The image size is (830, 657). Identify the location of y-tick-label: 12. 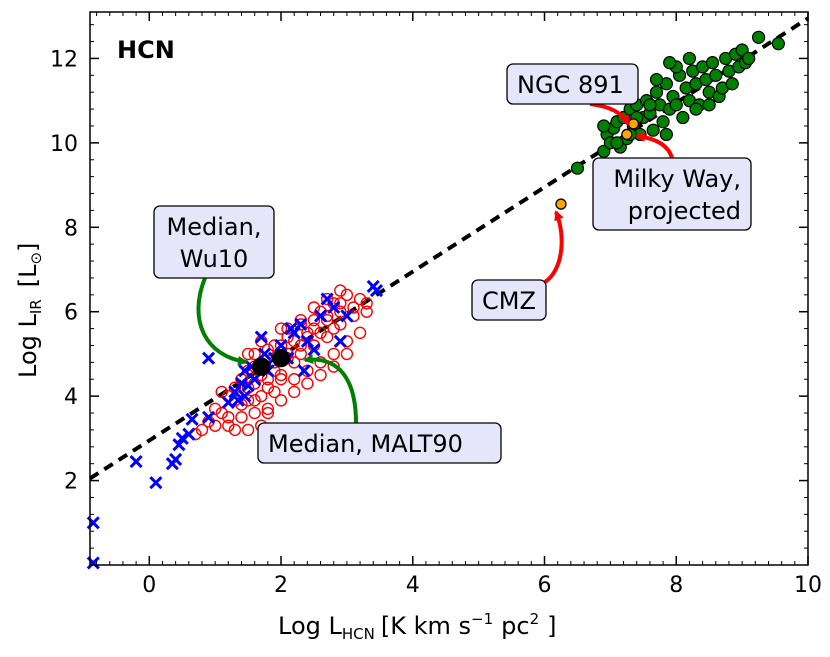
(64, 59).